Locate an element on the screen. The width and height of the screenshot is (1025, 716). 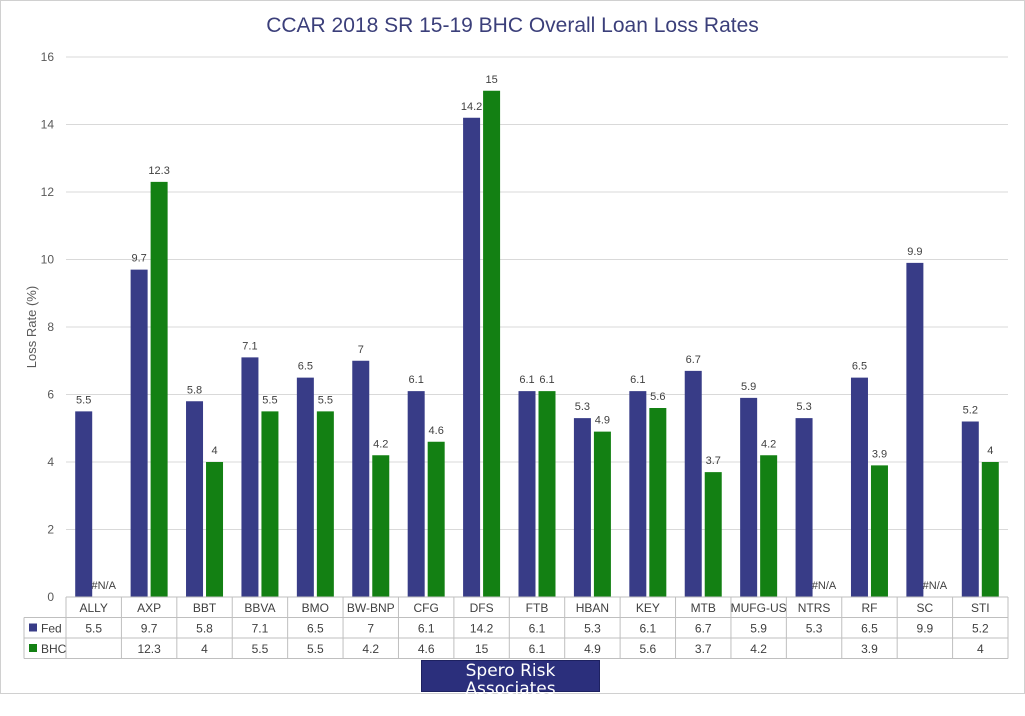
table-cell-bhc: 3.9 is located at coordinates (869, 649).